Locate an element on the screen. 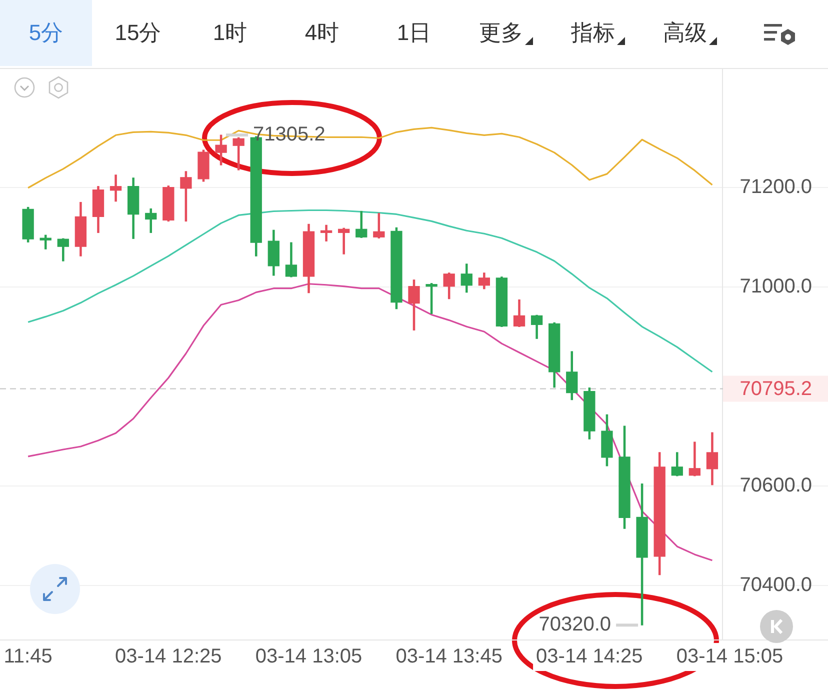  text: 1日 is located at coordinates (414, 33).